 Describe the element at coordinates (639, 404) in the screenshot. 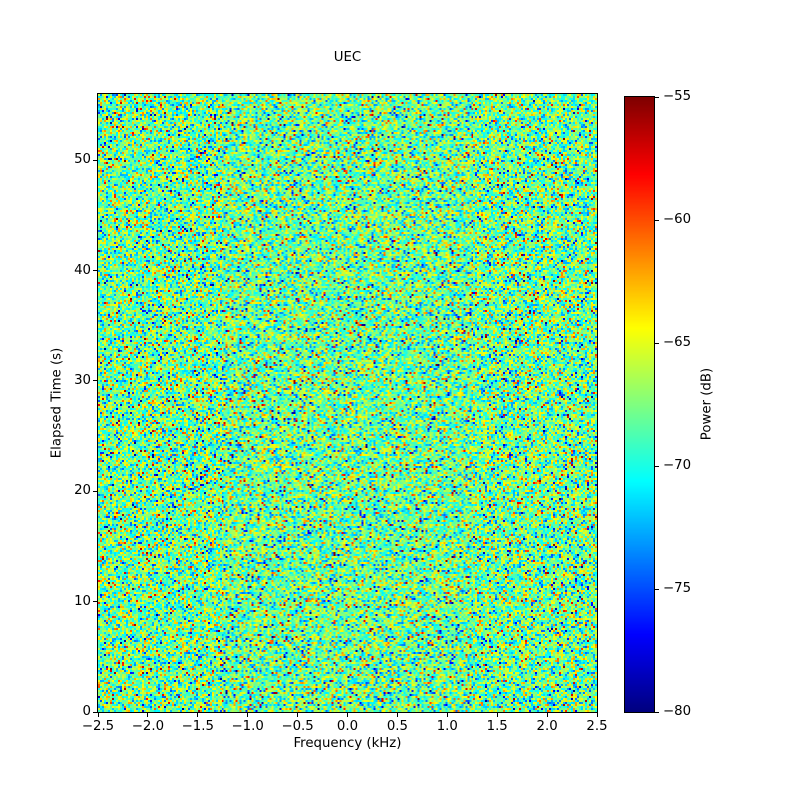

I see `colorbar` at that location.